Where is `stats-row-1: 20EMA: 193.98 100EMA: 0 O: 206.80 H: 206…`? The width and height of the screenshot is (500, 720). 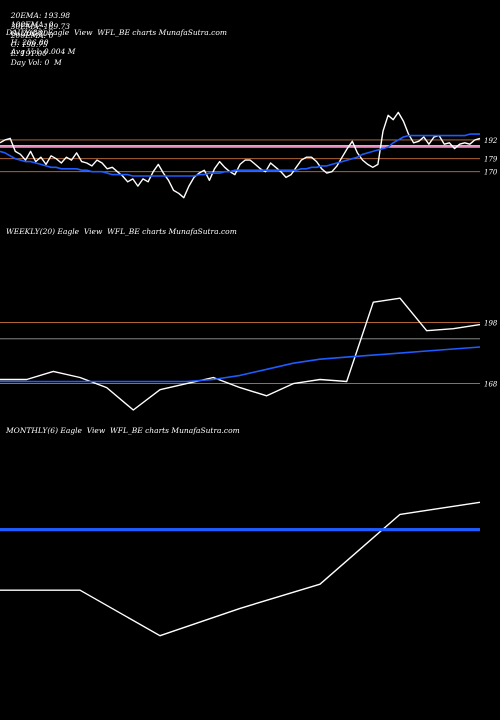 stats-row-1: 20EMA: 193.98 100EMA: 0 O: 206.80 H: 206… is located at coordinates (41, 29).